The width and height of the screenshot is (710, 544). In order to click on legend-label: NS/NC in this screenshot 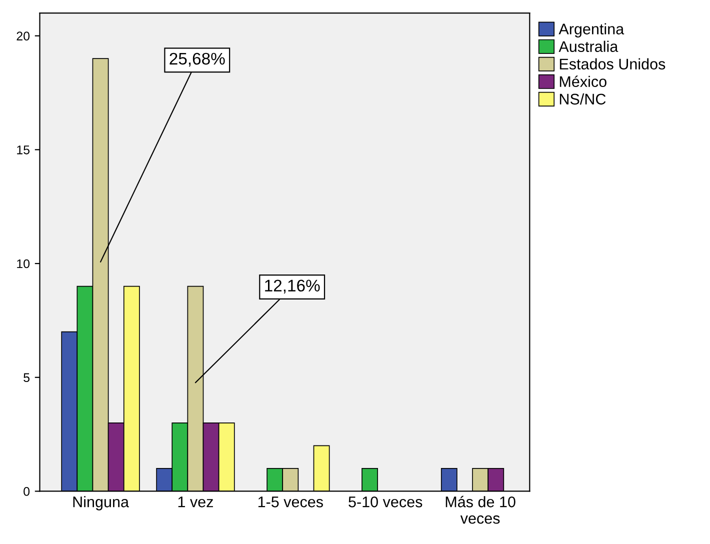, I will do `click(583, 99)`.